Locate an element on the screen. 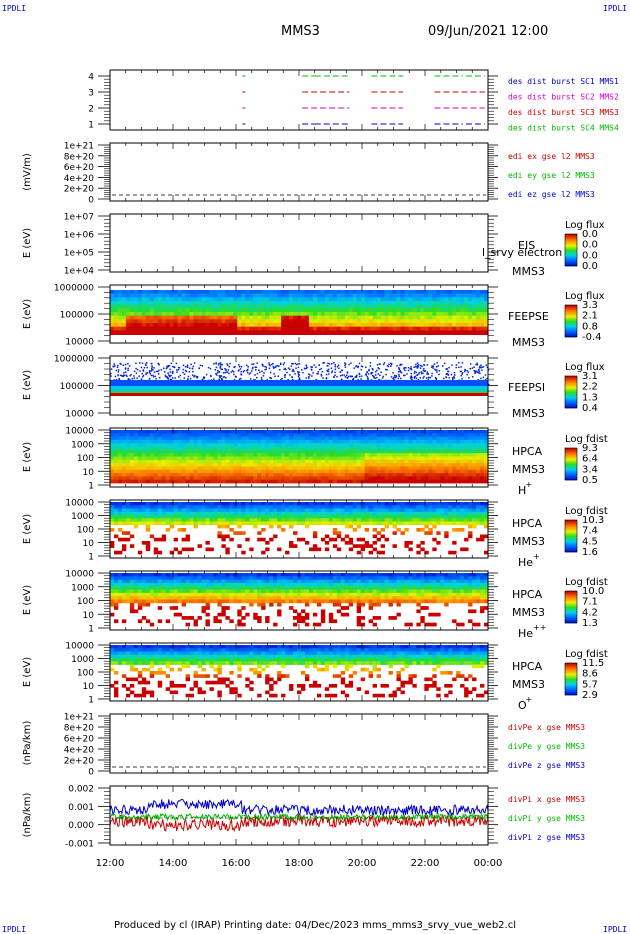 The image size is (630, 934). colorbar-hpca_o is located at coordinates (571, 679).